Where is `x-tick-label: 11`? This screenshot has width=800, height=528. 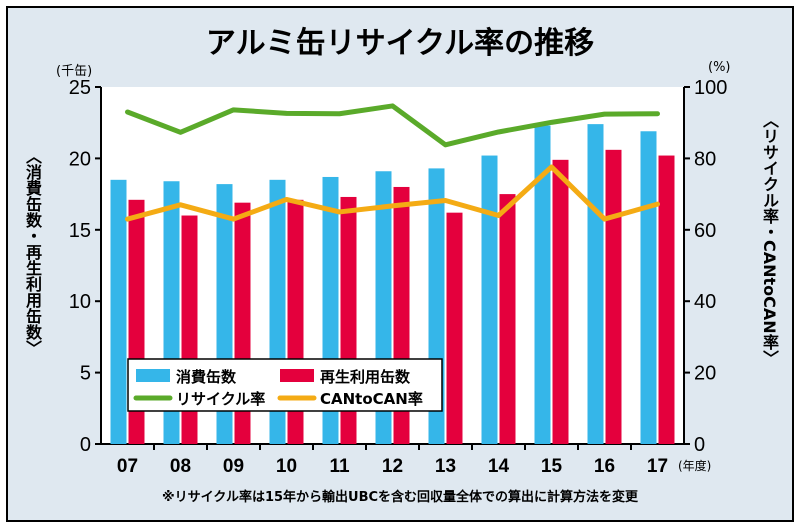 x-tick-label: 11 is located at coordinates (339, 466).